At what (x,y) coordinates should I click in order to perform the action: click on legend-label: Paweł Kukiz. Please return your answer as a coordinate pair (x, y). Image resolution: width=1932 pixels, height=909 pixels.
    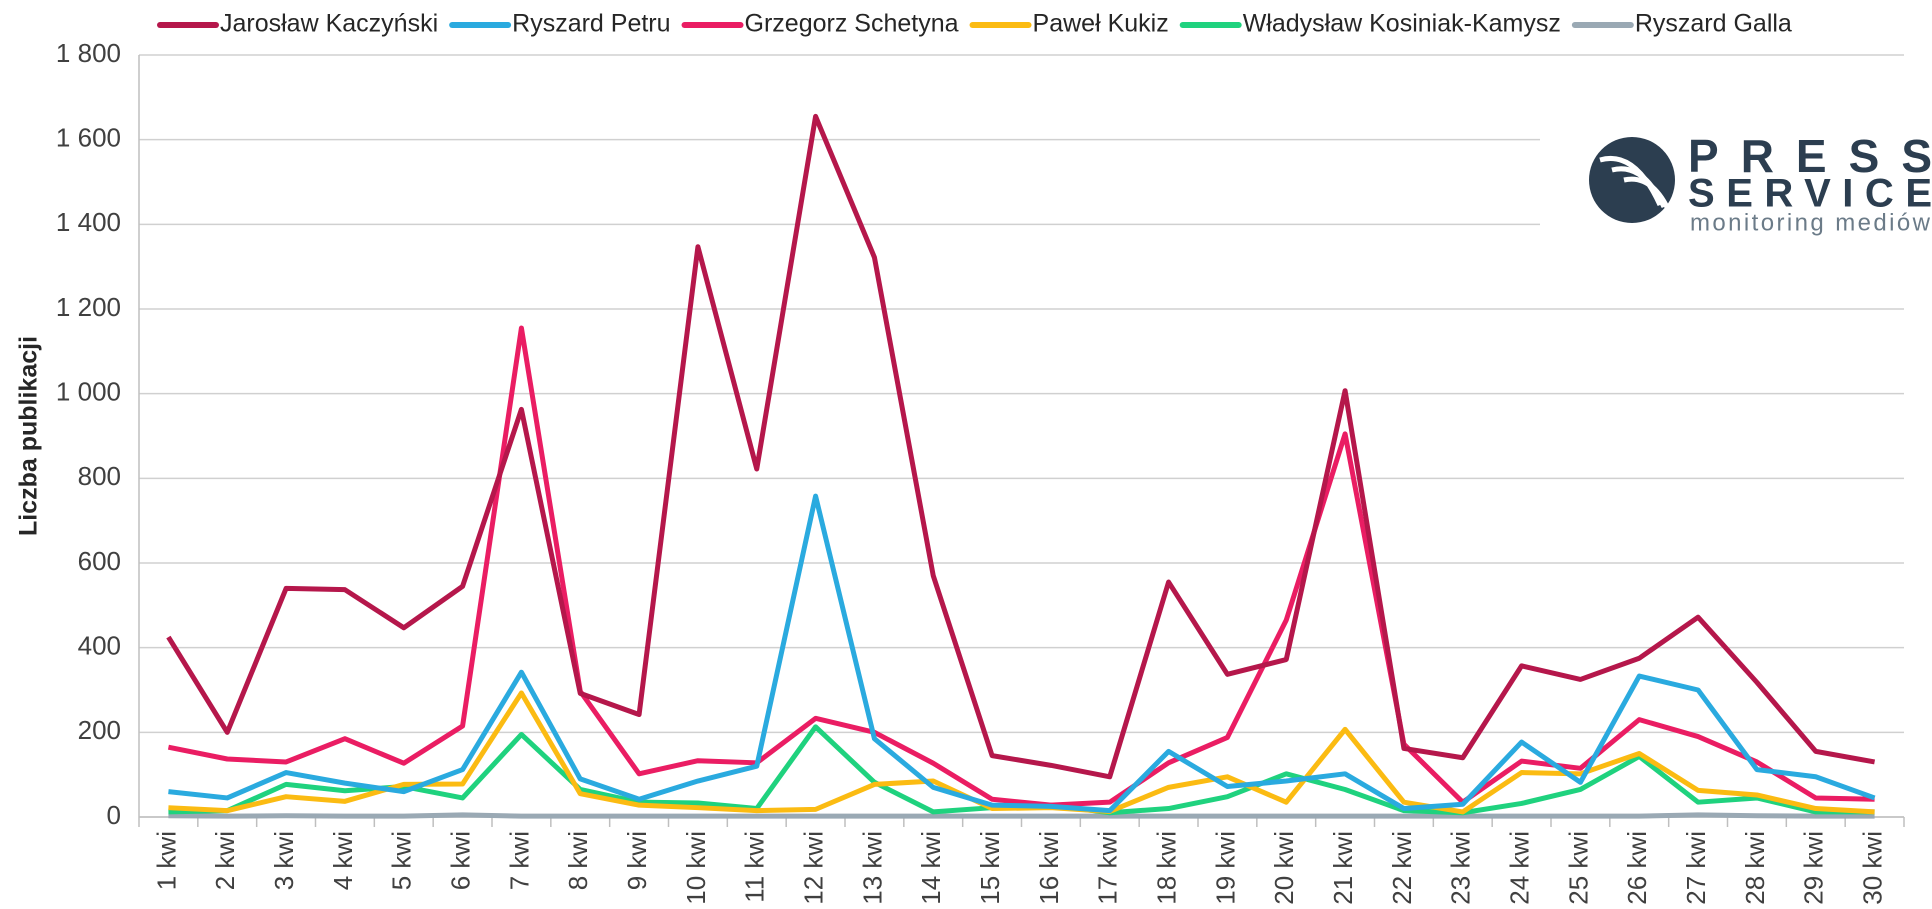
    Looking at the image, I should click on (1101, 24).